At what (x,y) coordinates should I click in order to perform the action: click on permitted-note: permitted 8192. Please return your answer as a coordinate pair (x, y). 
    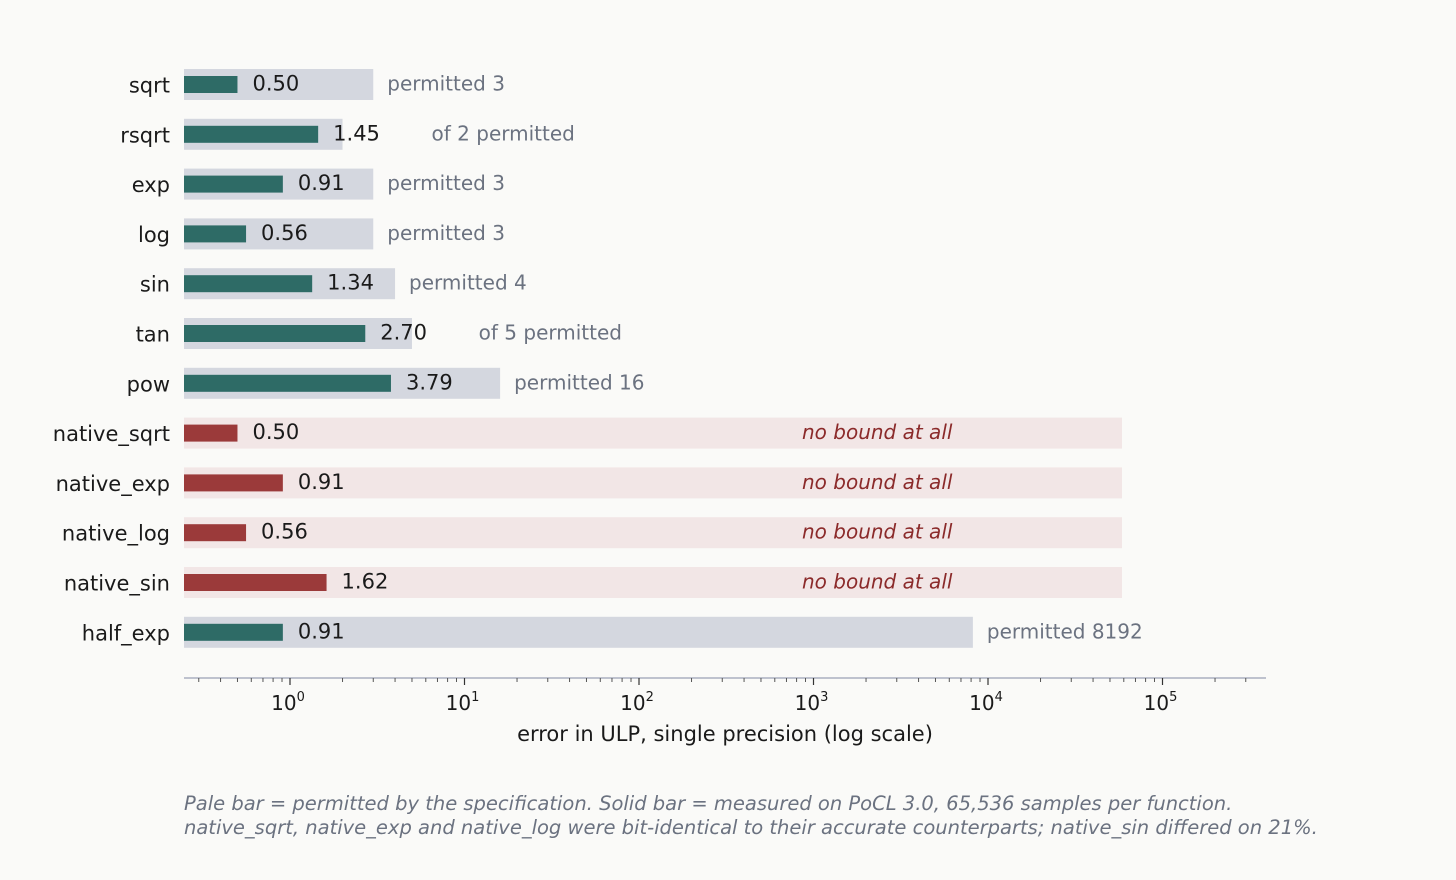
    Looking at the image, I should click on (1065, 631).